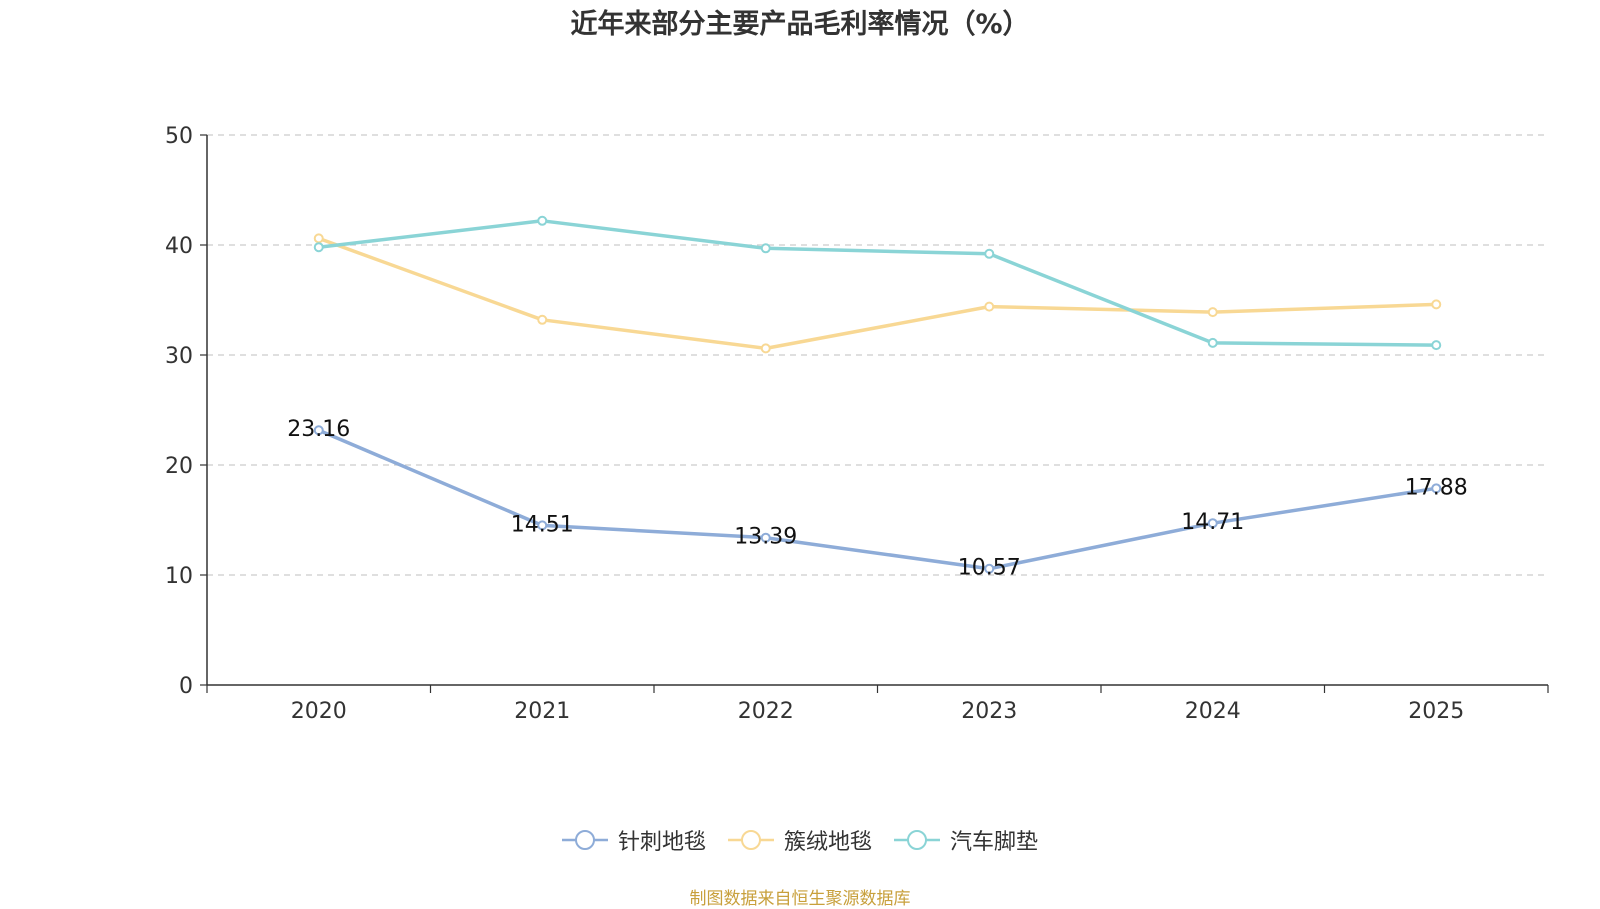  I want to click on chart-title: 近年来部分主要产品毛利率情况（%）, so click(800, 24).